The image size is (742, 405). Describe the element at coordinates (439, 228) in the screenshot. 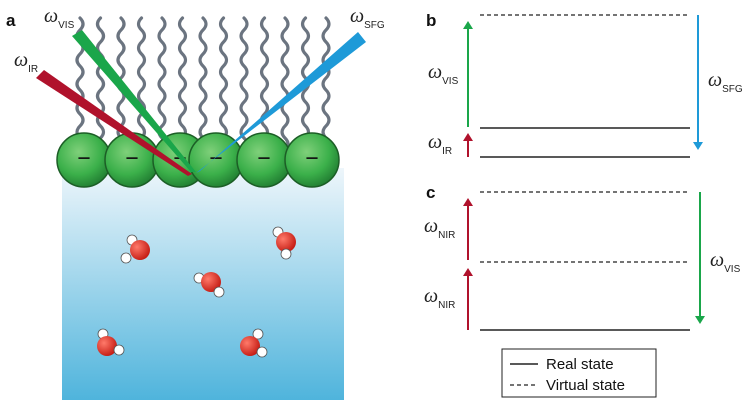

I see `nir-upper-label: ωNIR` at that location.